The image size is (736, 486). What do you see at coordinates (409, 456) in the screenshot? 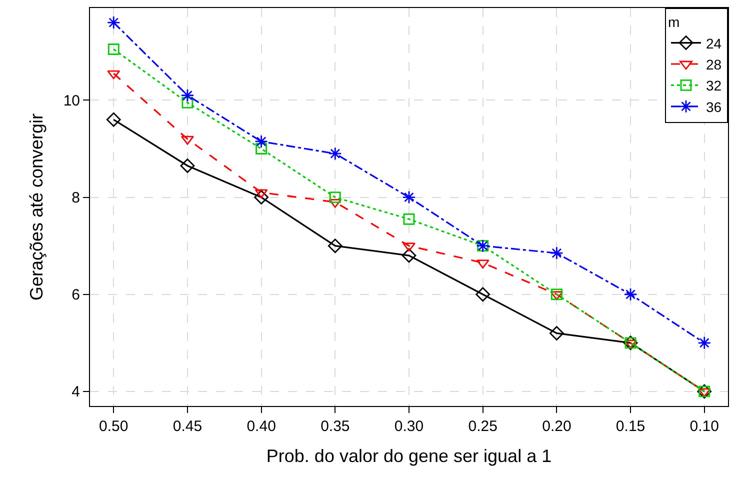
I see `x-axis-title: Prob. do valor do gene ser igual a 1` at bounding box center [409, 456].